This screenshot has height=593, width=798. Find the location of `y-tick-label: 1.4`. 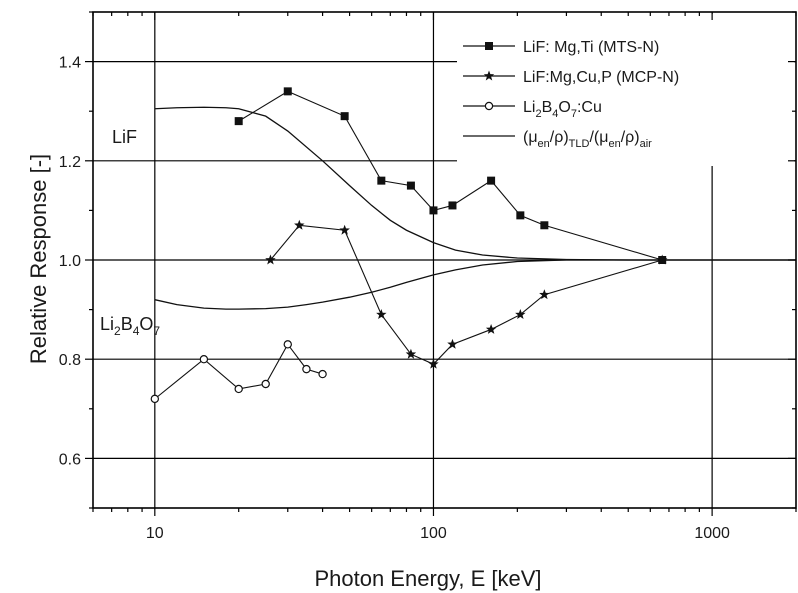

y-tick-label: 1.4 is located at coordinates (70, 63).